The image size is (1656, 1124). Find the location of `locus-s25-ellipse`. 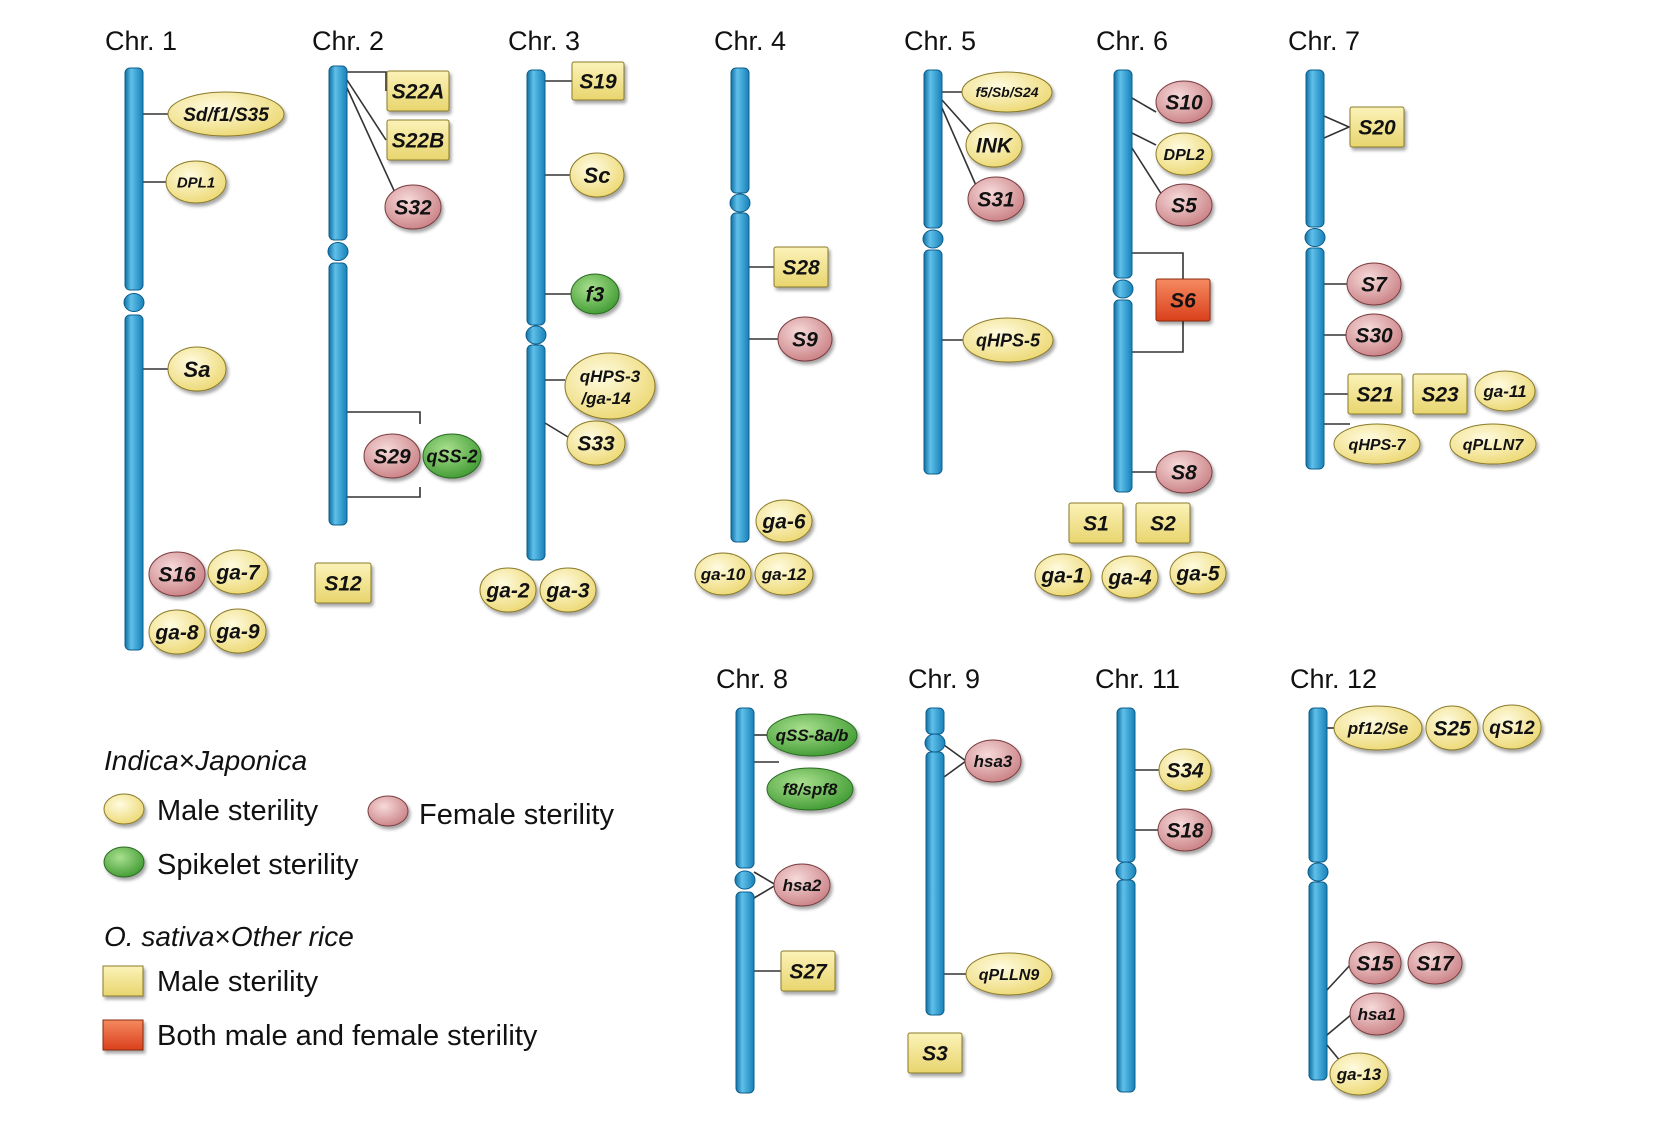

locus-s25-ellipse is located at coordinates (1452, 728).